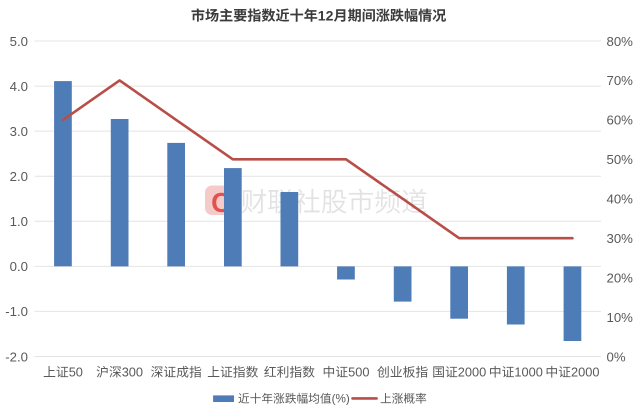  Describe the element at coordinates (16, 311) in the screenshot. I see `svg-text: -1.0` at that location.